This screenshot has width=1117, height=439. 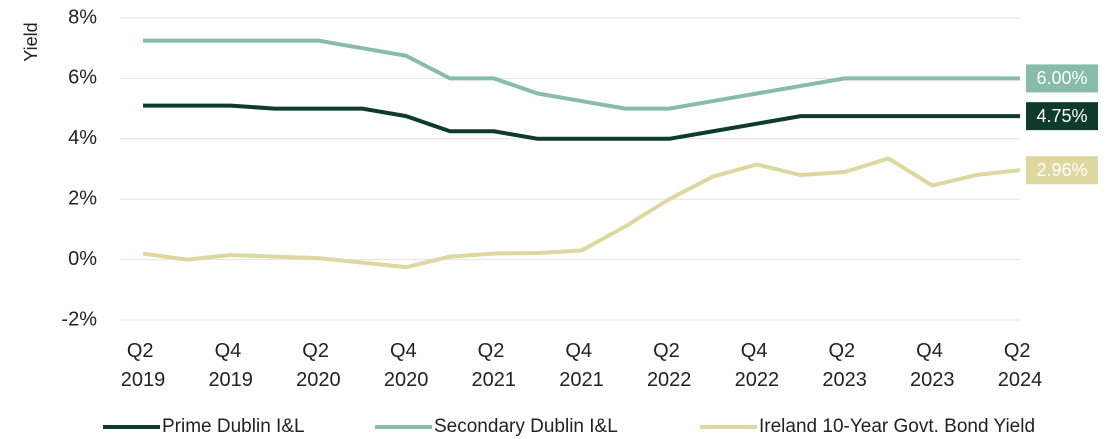 What do you see at coordinates (932, 365) in the screenshot?
I see `x-tick-label: Q4 2023` at bounding box center [932, 365].